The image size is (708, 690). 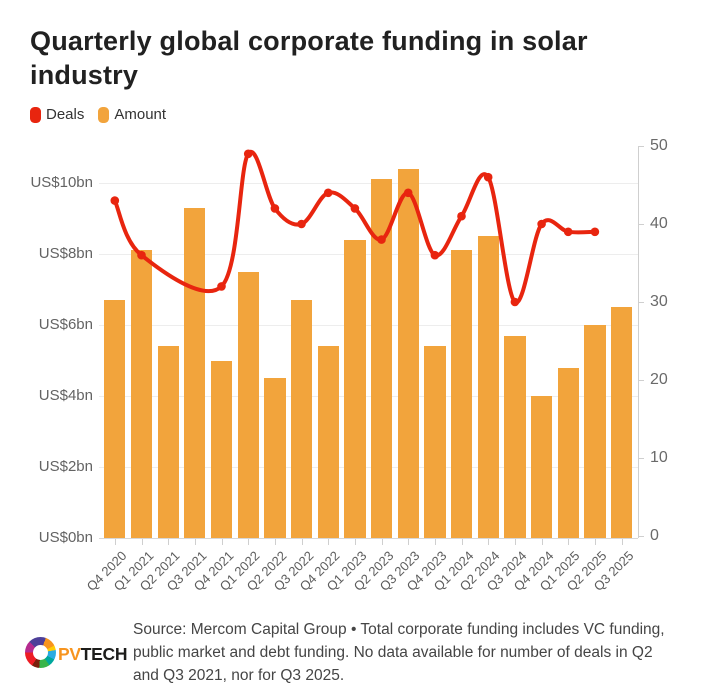 I want to click on left-axis-label: US$4bn, so click(x=65, y=395).